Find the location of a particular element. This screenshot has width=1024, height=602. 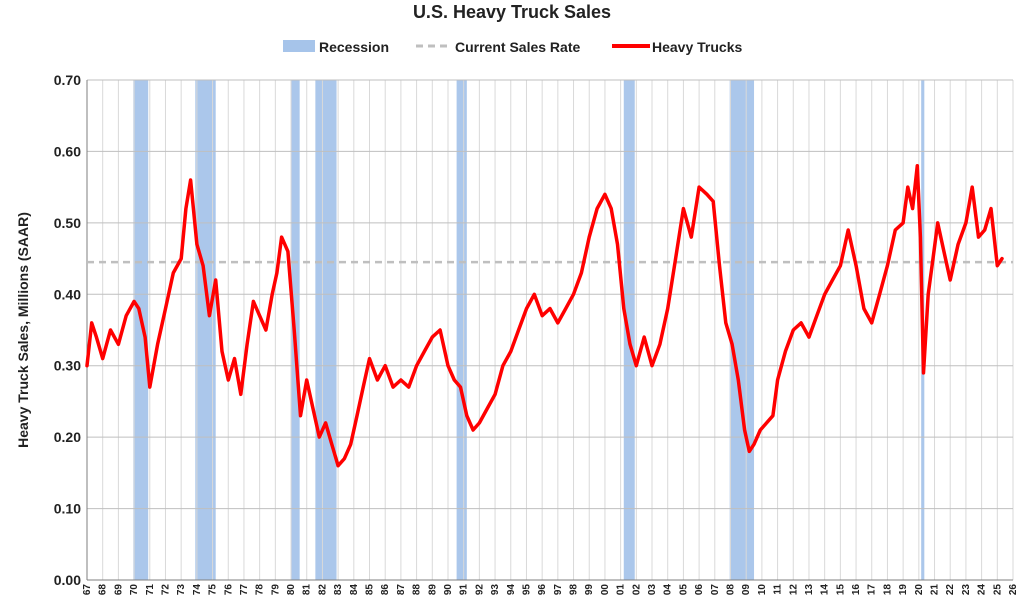

y-tick-label: 0.30 is located at coordinates (67, 366).